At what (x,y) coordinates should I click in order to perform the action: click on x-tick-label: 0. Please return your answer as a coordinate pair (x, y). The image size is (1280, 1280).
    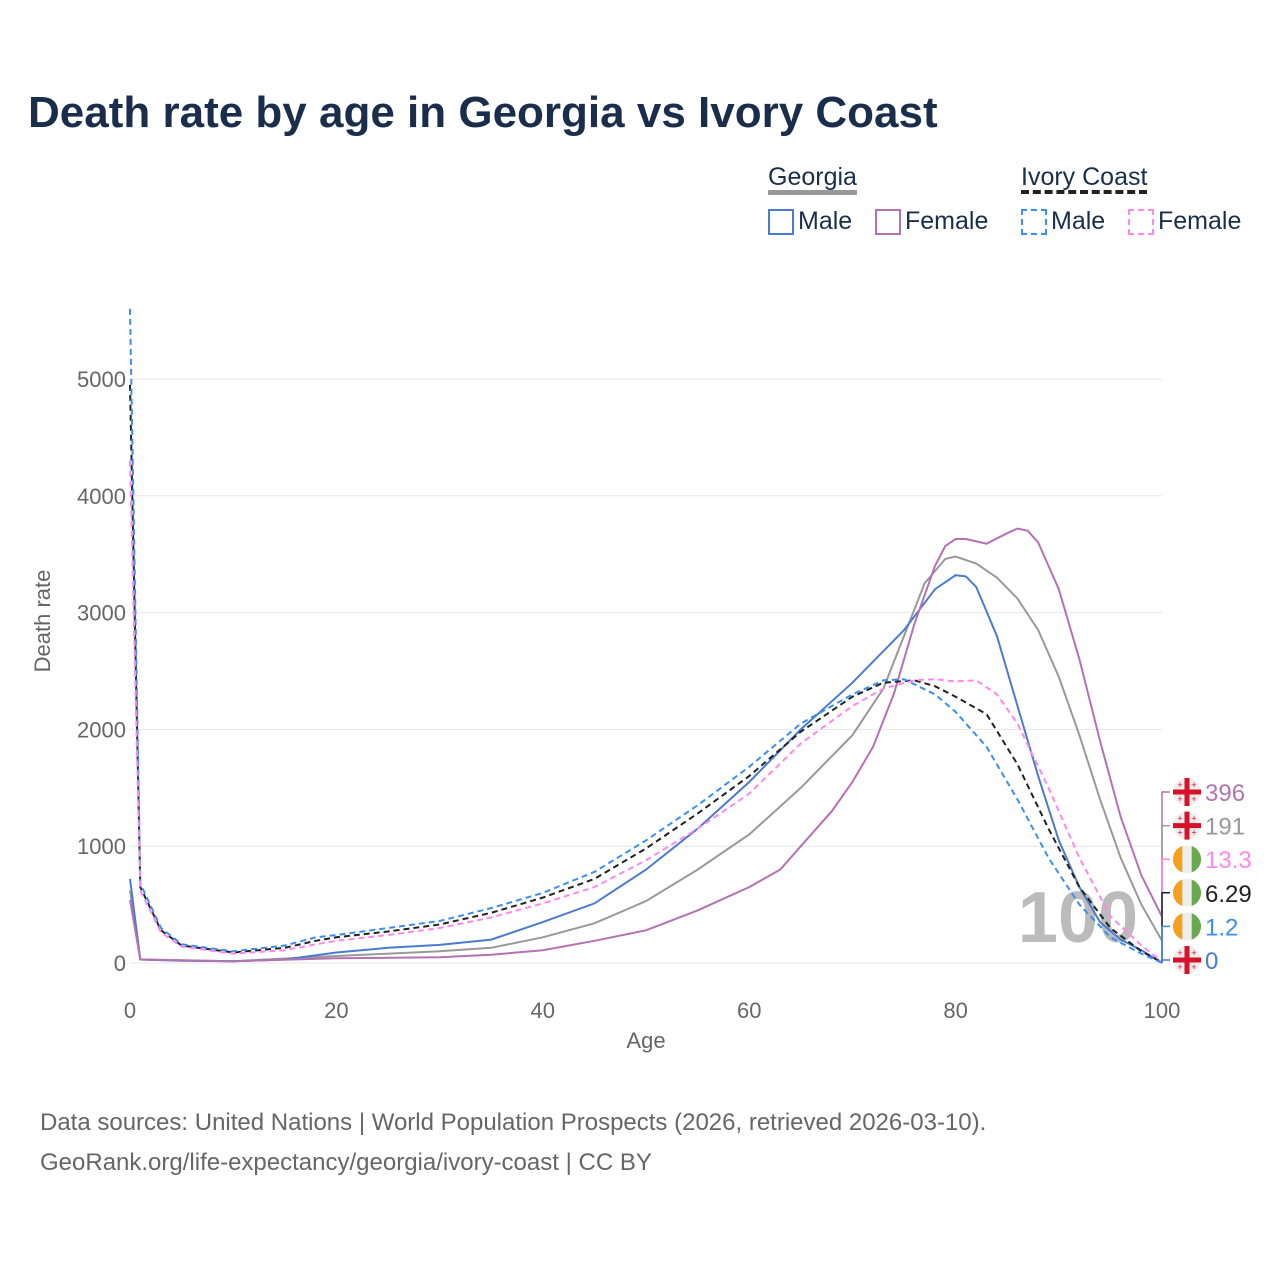
    Looking at the image, I should click on (130, 1010).